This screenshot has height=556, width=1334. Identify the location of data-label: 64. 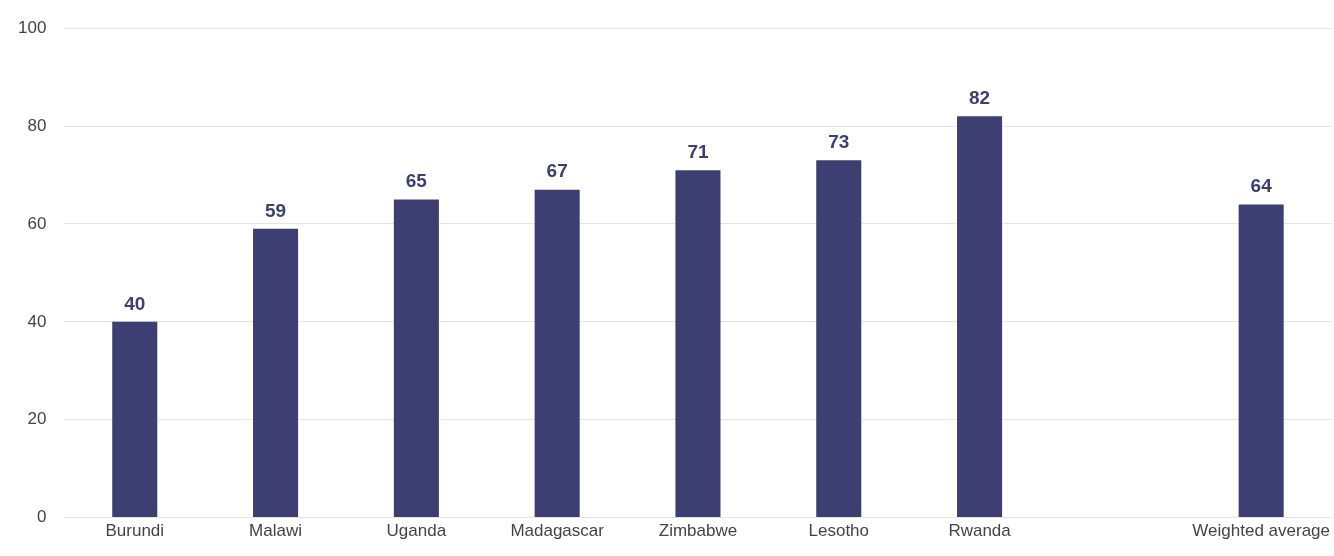
(1261, 186).